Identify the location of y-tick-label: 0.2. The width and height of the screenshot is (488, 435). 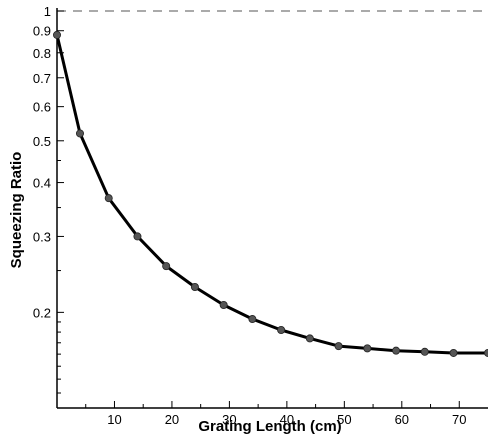
(42, 312).